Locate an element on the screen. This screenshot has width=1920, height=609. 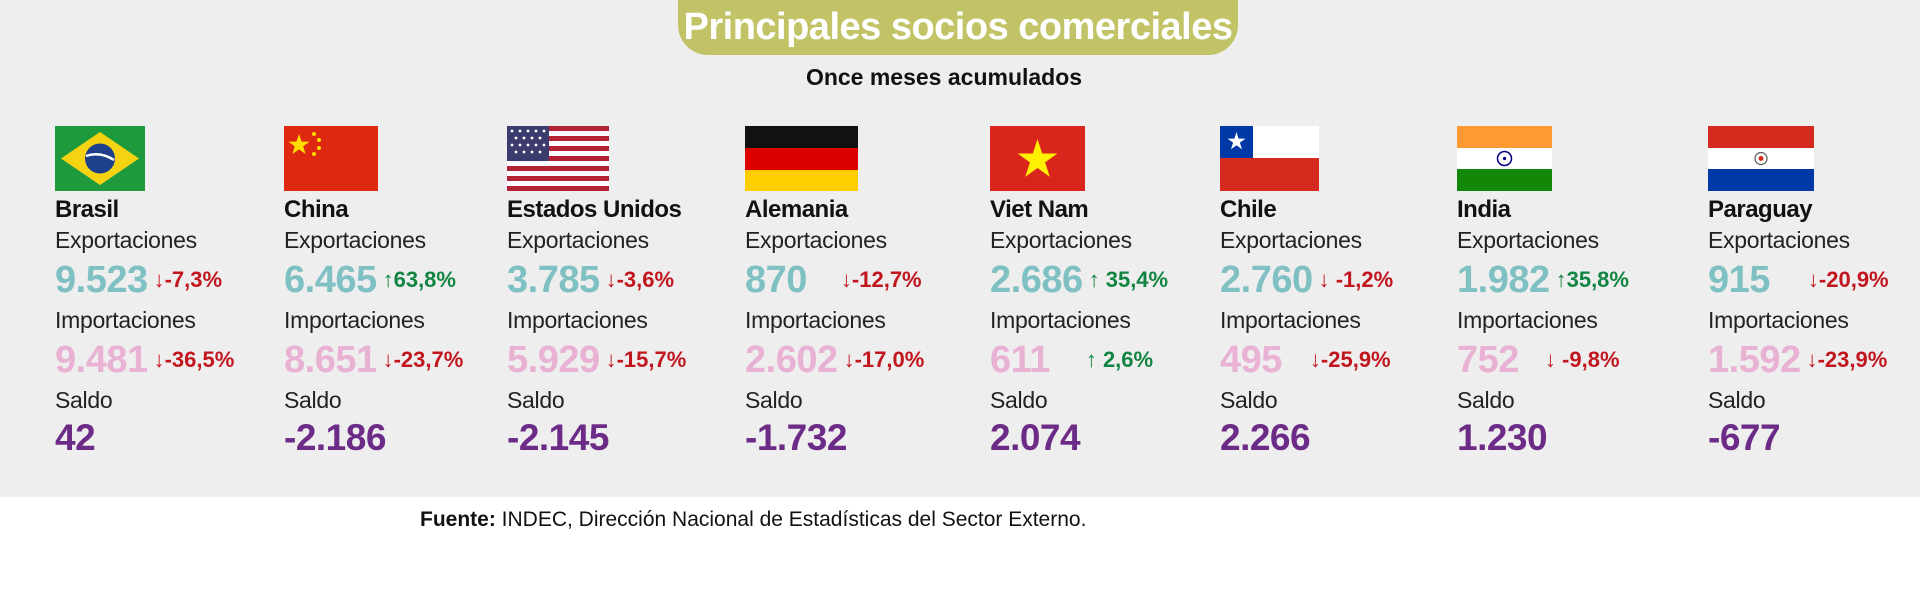
imports-change: ↓-36,5% is located at coordinates (194, 359).